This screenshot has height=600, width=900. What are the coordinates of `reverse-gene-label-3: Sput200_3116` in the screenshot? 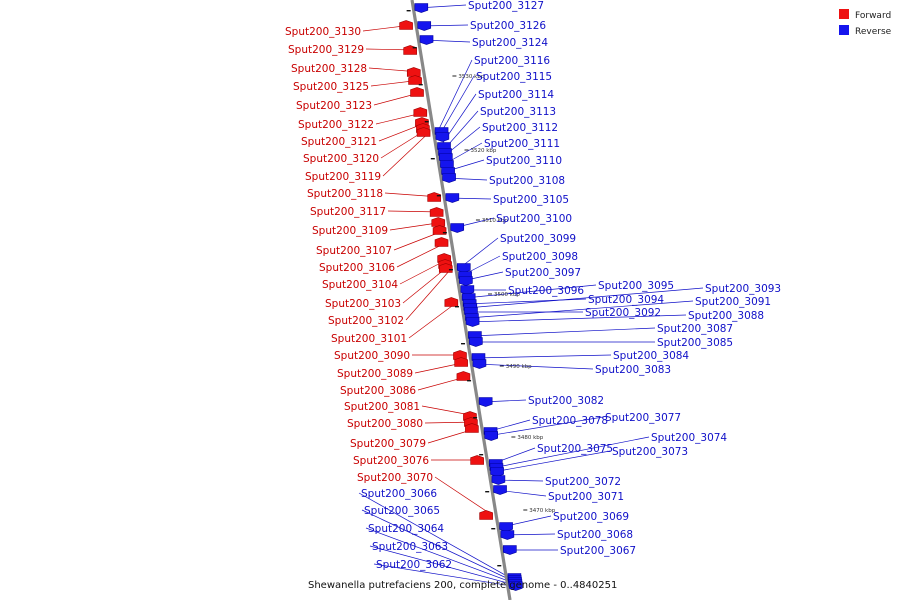 It's located at (512, 61).